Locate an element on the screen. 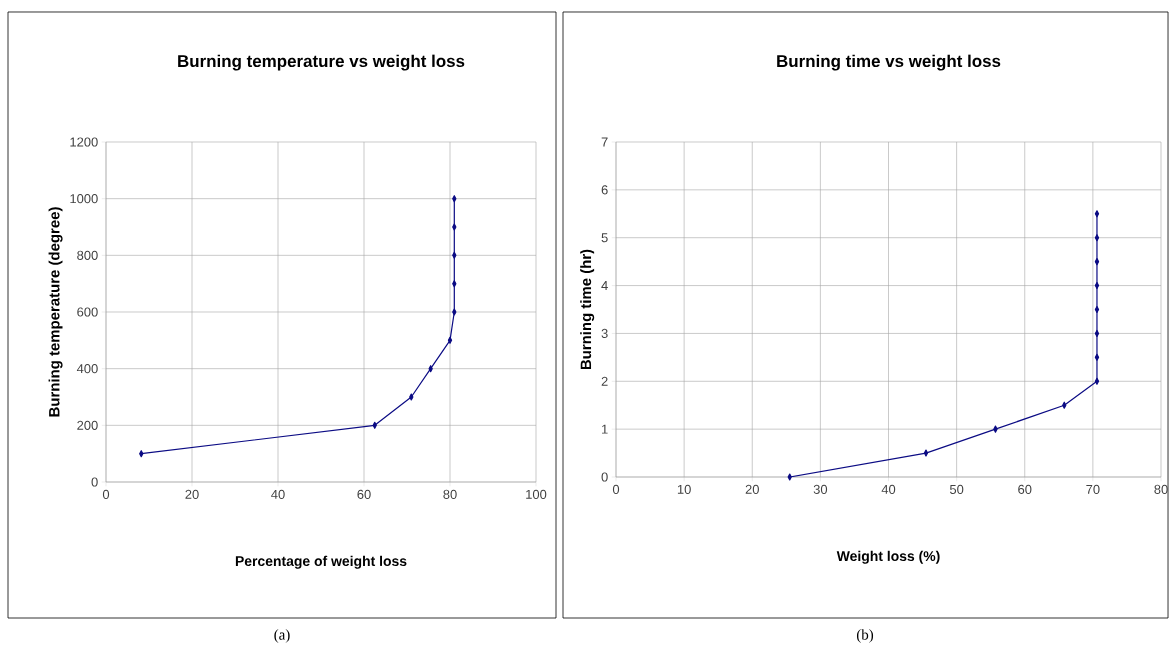 The image size is (1171, 648). y-tick-label: 800 is located at coordinates (87, 255).